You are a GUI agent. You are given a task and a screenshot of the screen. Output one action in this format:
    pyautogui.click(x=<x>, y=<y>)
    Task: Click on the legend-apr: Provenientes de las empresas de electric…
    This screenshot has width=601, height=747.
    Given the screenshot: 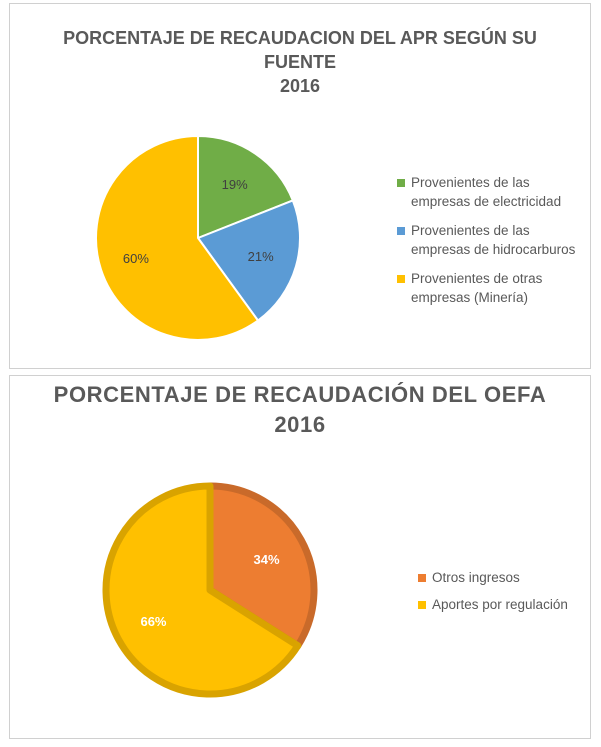 What is the action you would take?
    pyautogui.click(x=492, y=246)
    